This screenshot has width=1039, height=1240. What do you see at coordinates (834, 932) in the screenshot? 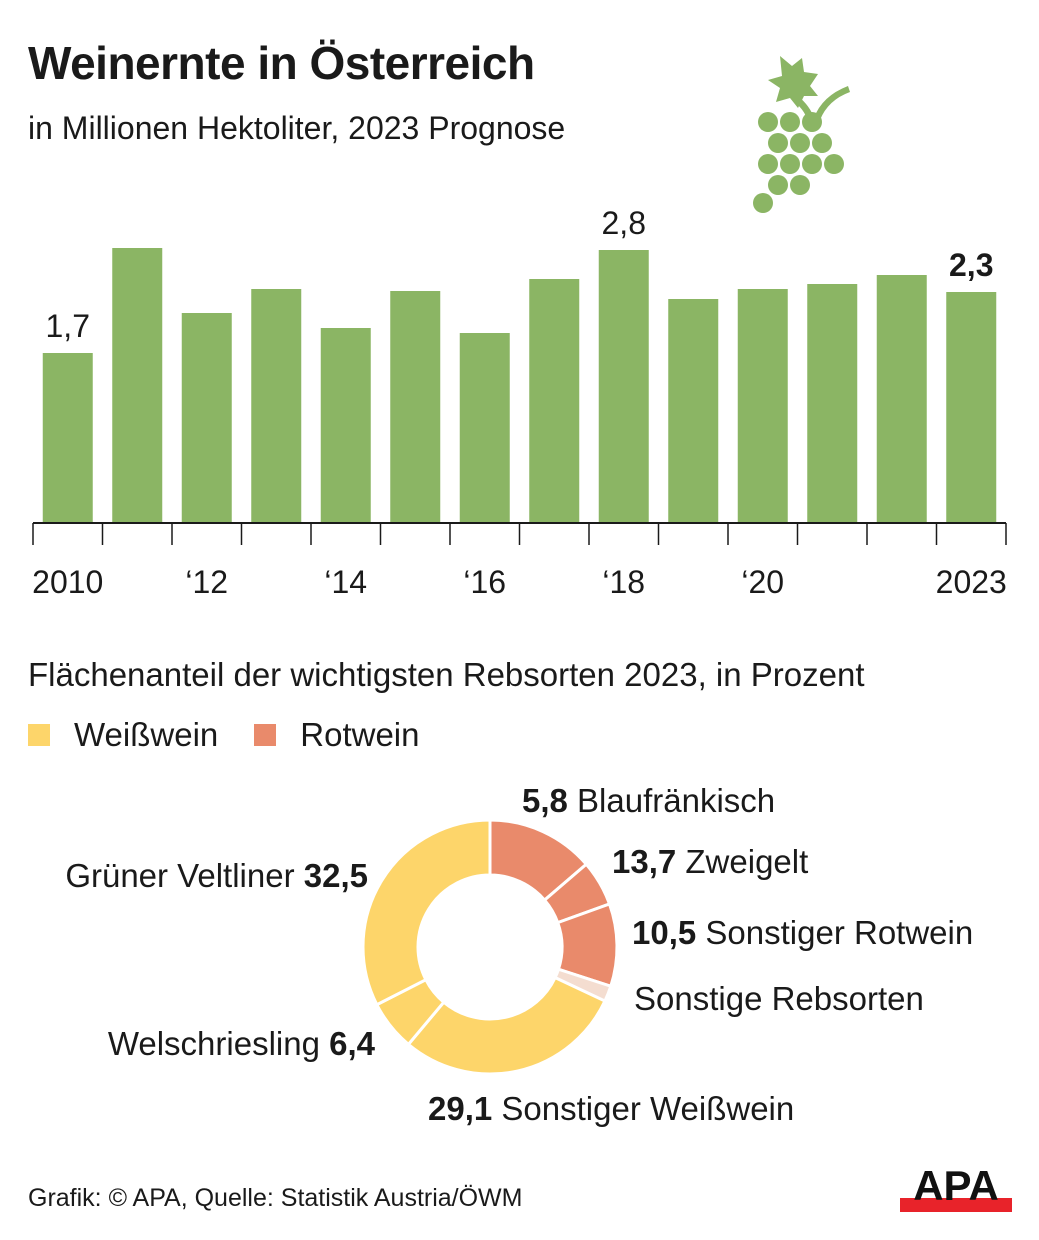
I see `donut-label-name: Sonstiger Rotwein` at bounding box center [834, 932].